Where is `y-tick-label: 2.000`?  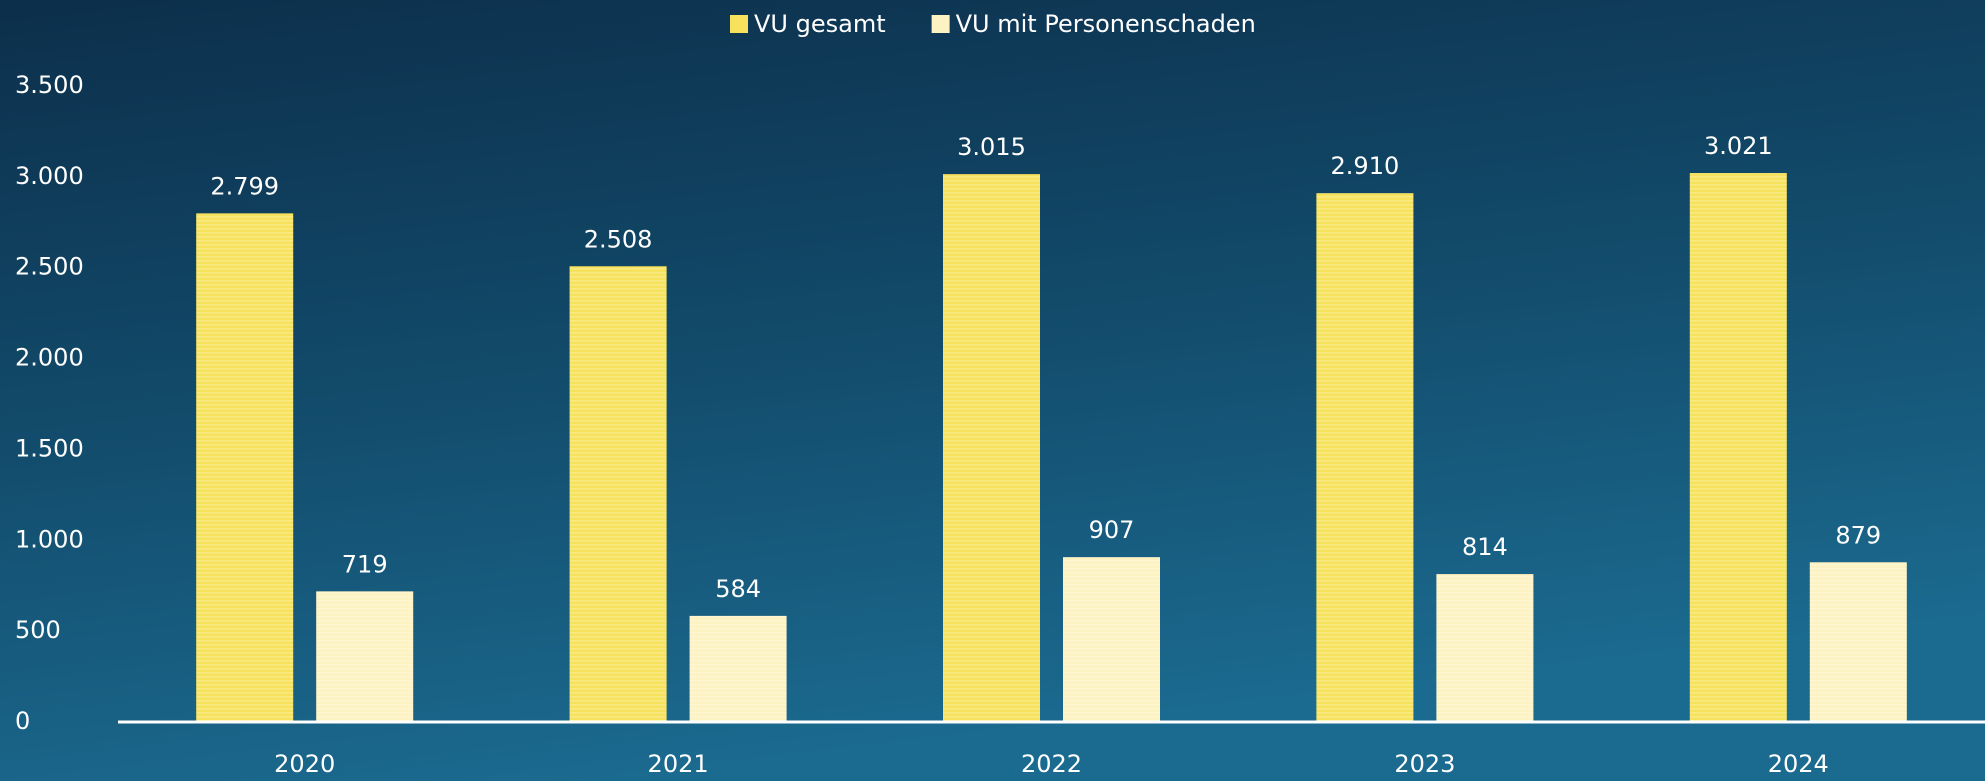 y-tick-label: 2.000 is located at coordinates (49, 358).